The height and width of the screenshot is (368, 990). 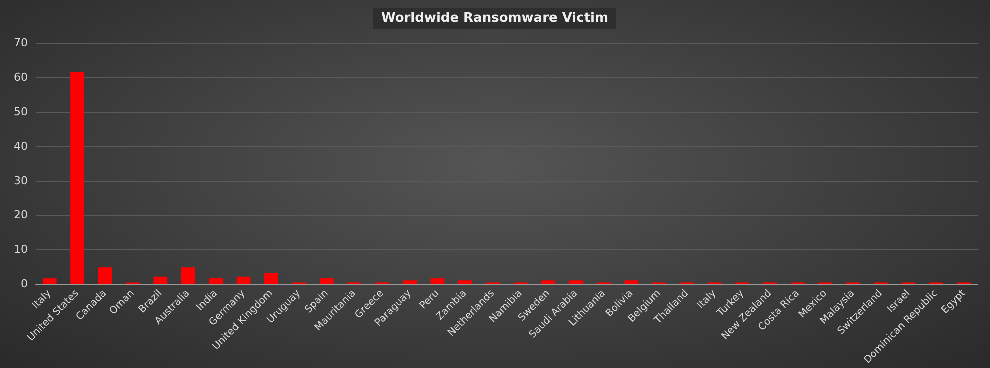 What do you see at coordinates (21, 77) in the screenshot?
I see `y-tick-label: 60` at bounding box center [21, 77].